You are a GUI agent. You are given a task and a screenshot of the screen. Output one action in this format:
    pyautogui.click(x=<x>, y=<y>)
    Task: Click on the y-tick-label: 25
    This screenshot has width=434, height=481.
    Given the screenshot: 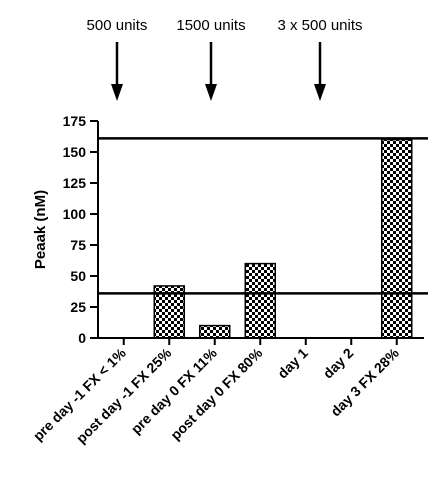 What is the action you would take?
    pyautogui.click(x=78, y=307)
    